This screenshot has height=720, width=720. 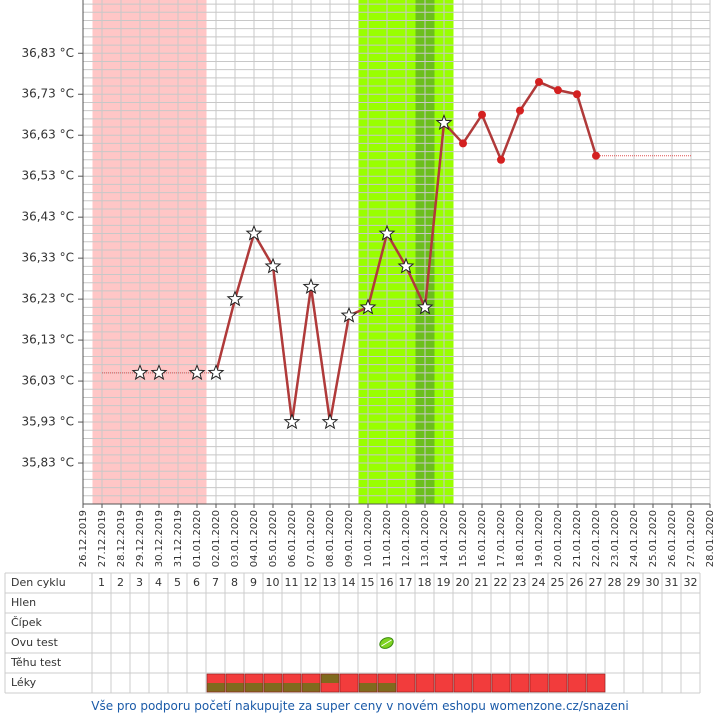 I want to click on x-tick-label: 19.01.2020, so click(x=539, y=538).